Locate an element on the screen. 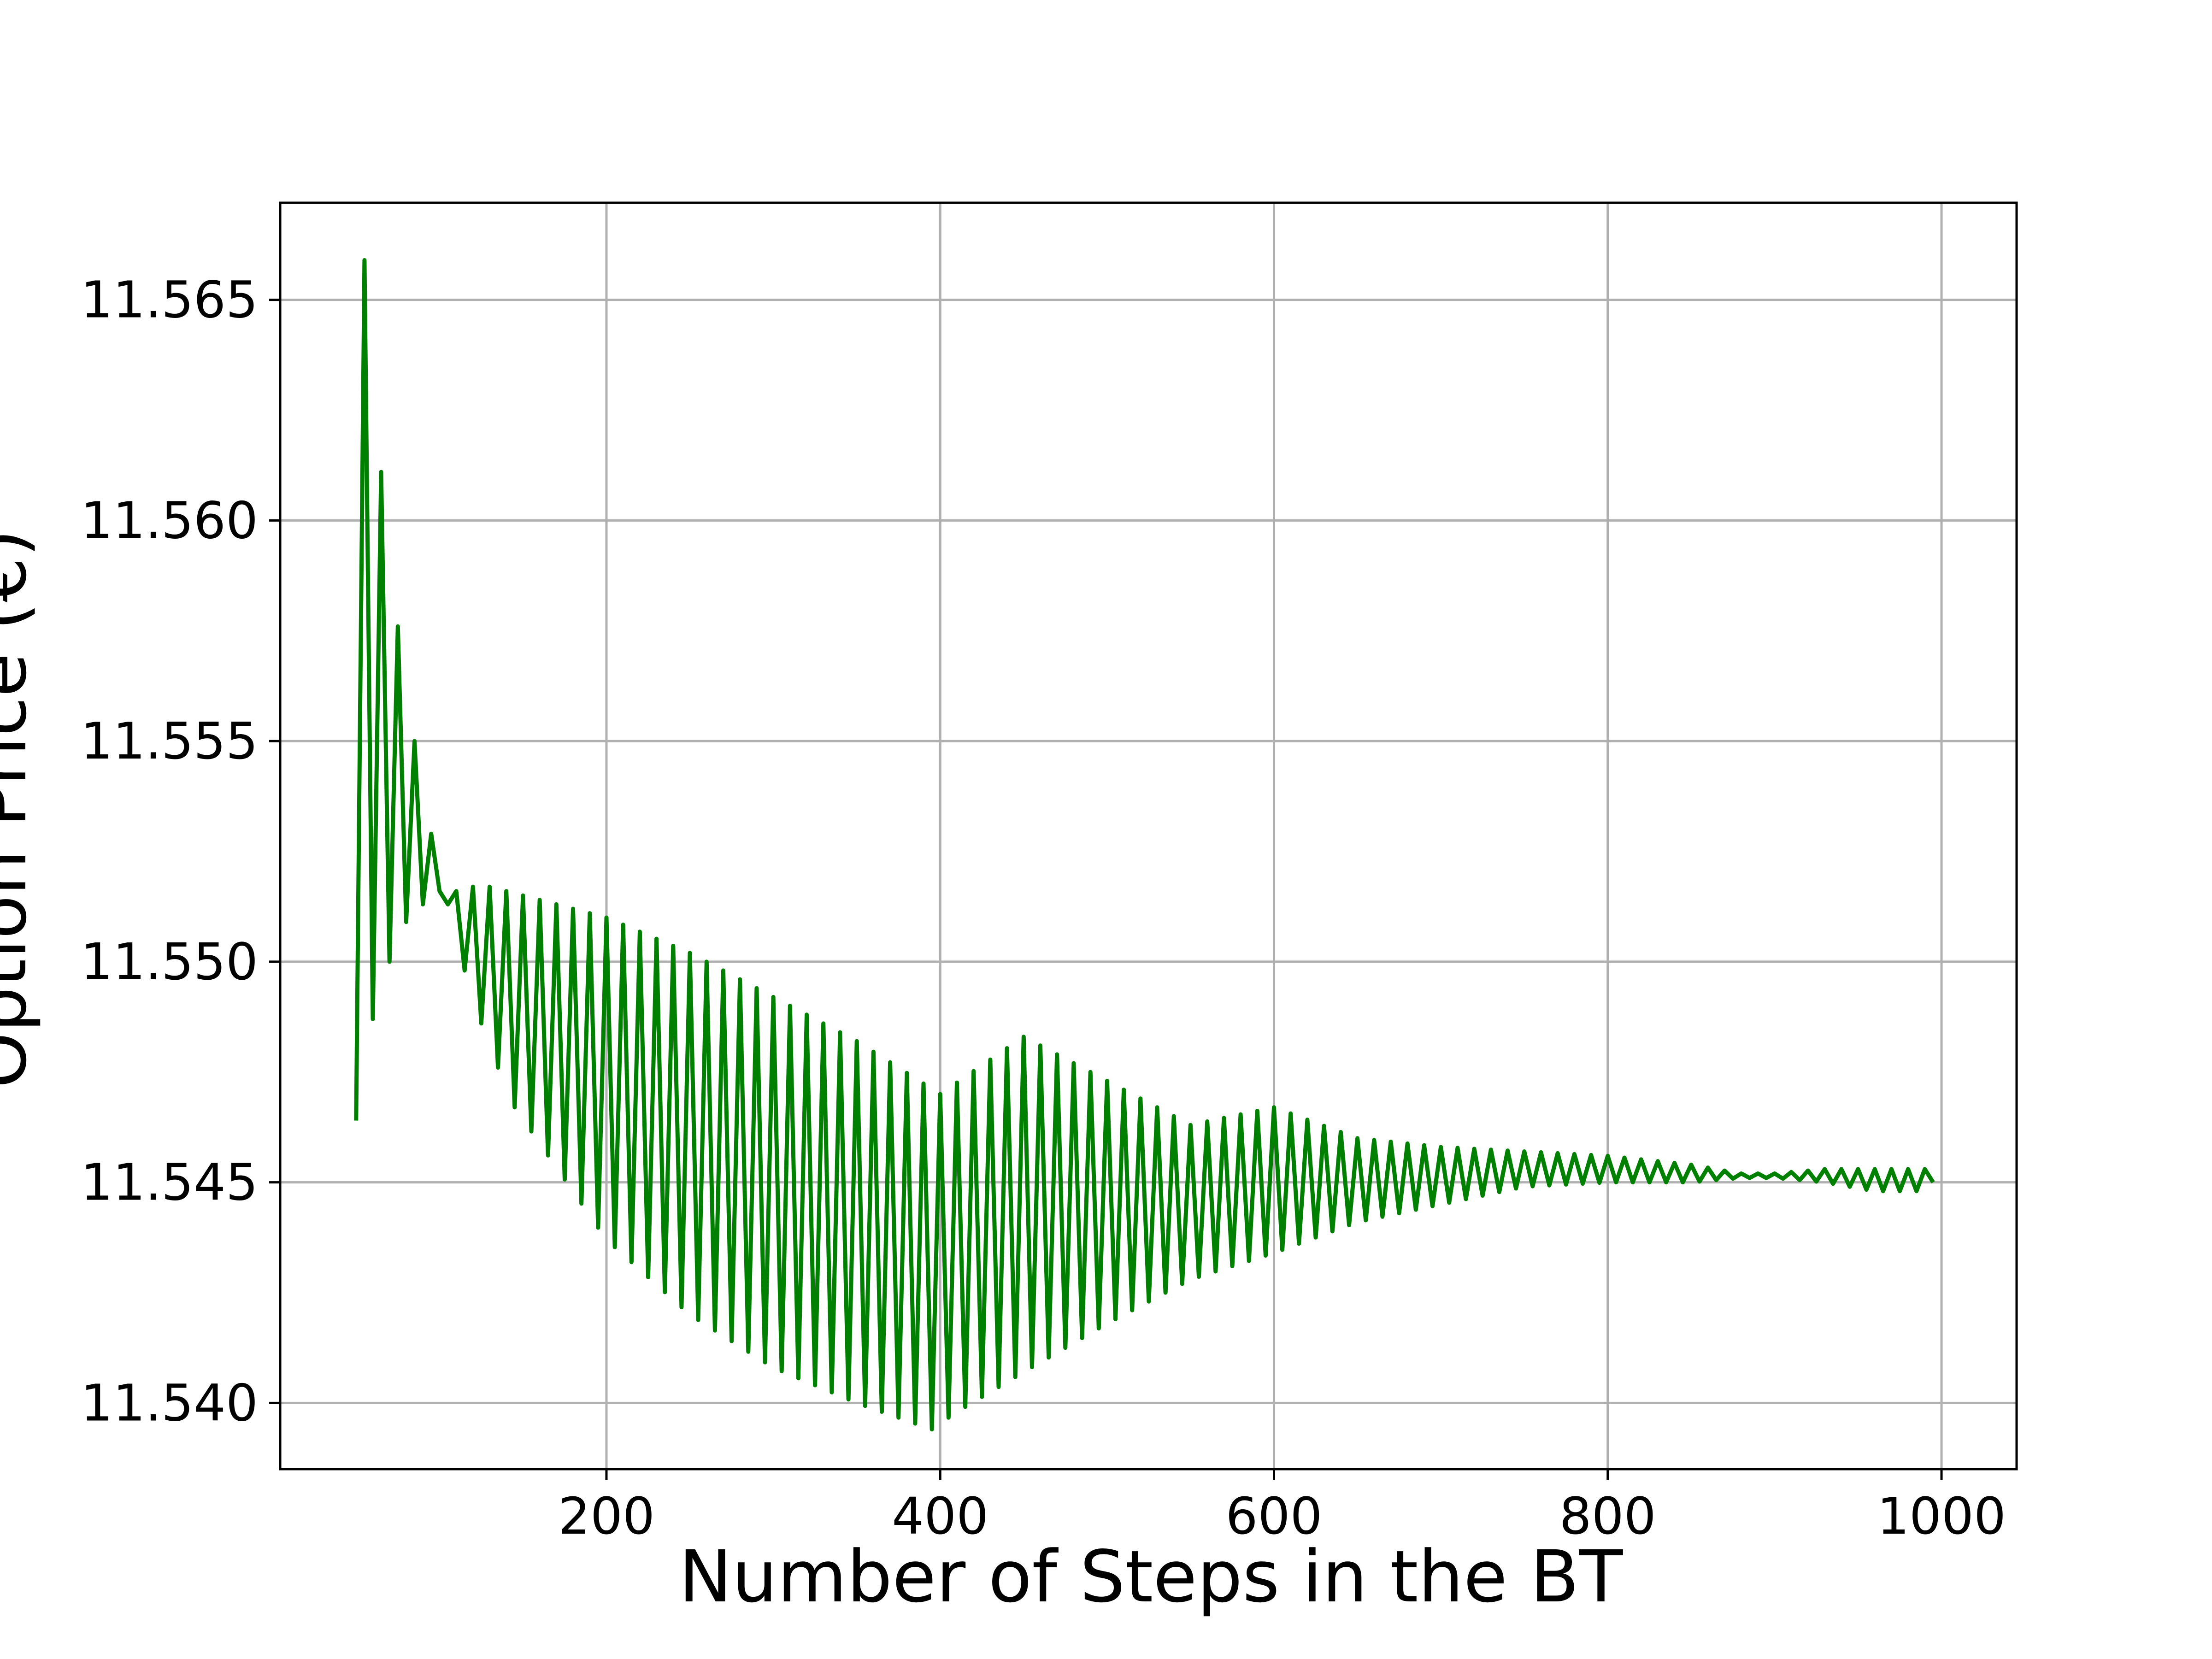  y-tick-label: 11.565 is located at coordinates (169, 300).